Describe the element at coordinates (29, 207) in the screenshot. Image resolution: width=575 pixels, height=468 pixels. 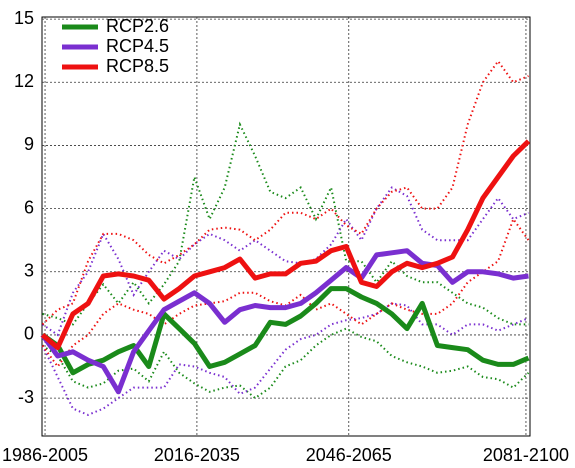
I see `y-tick-label: 6` at that location.